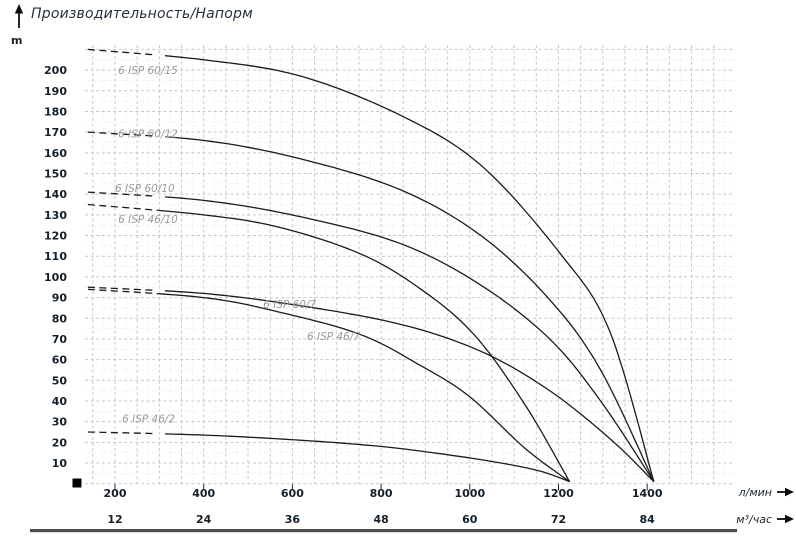 This screenshot has width=796, height=540. I want to click on curve-label-6-isp-46-2: 6 ISP 46/2, so click(148, 420).